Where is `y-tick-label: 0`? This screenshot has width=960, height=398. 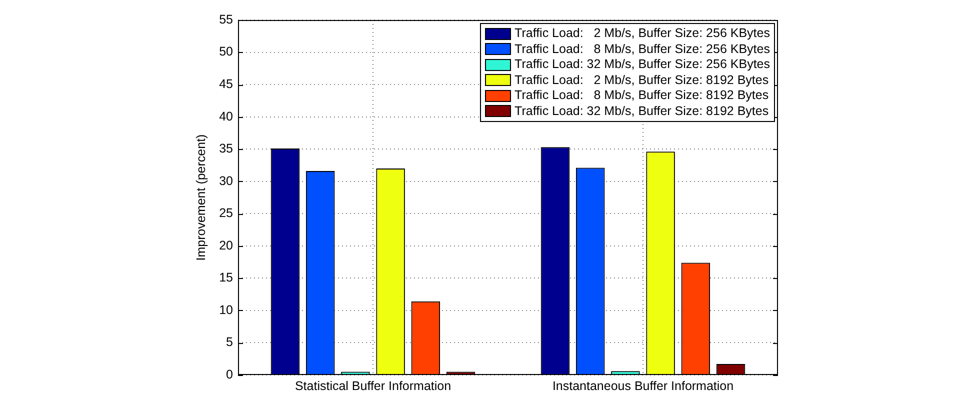
y-tick-label: 0 is located at coordinates (230, 374).